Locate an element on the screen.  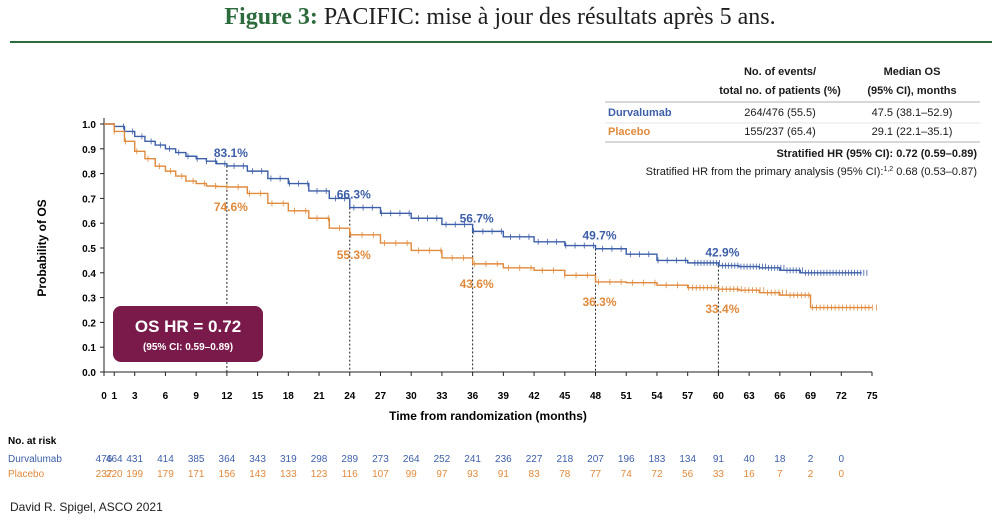
landmark-label-placebo: 43.6% is located at coordinates (477, 284).